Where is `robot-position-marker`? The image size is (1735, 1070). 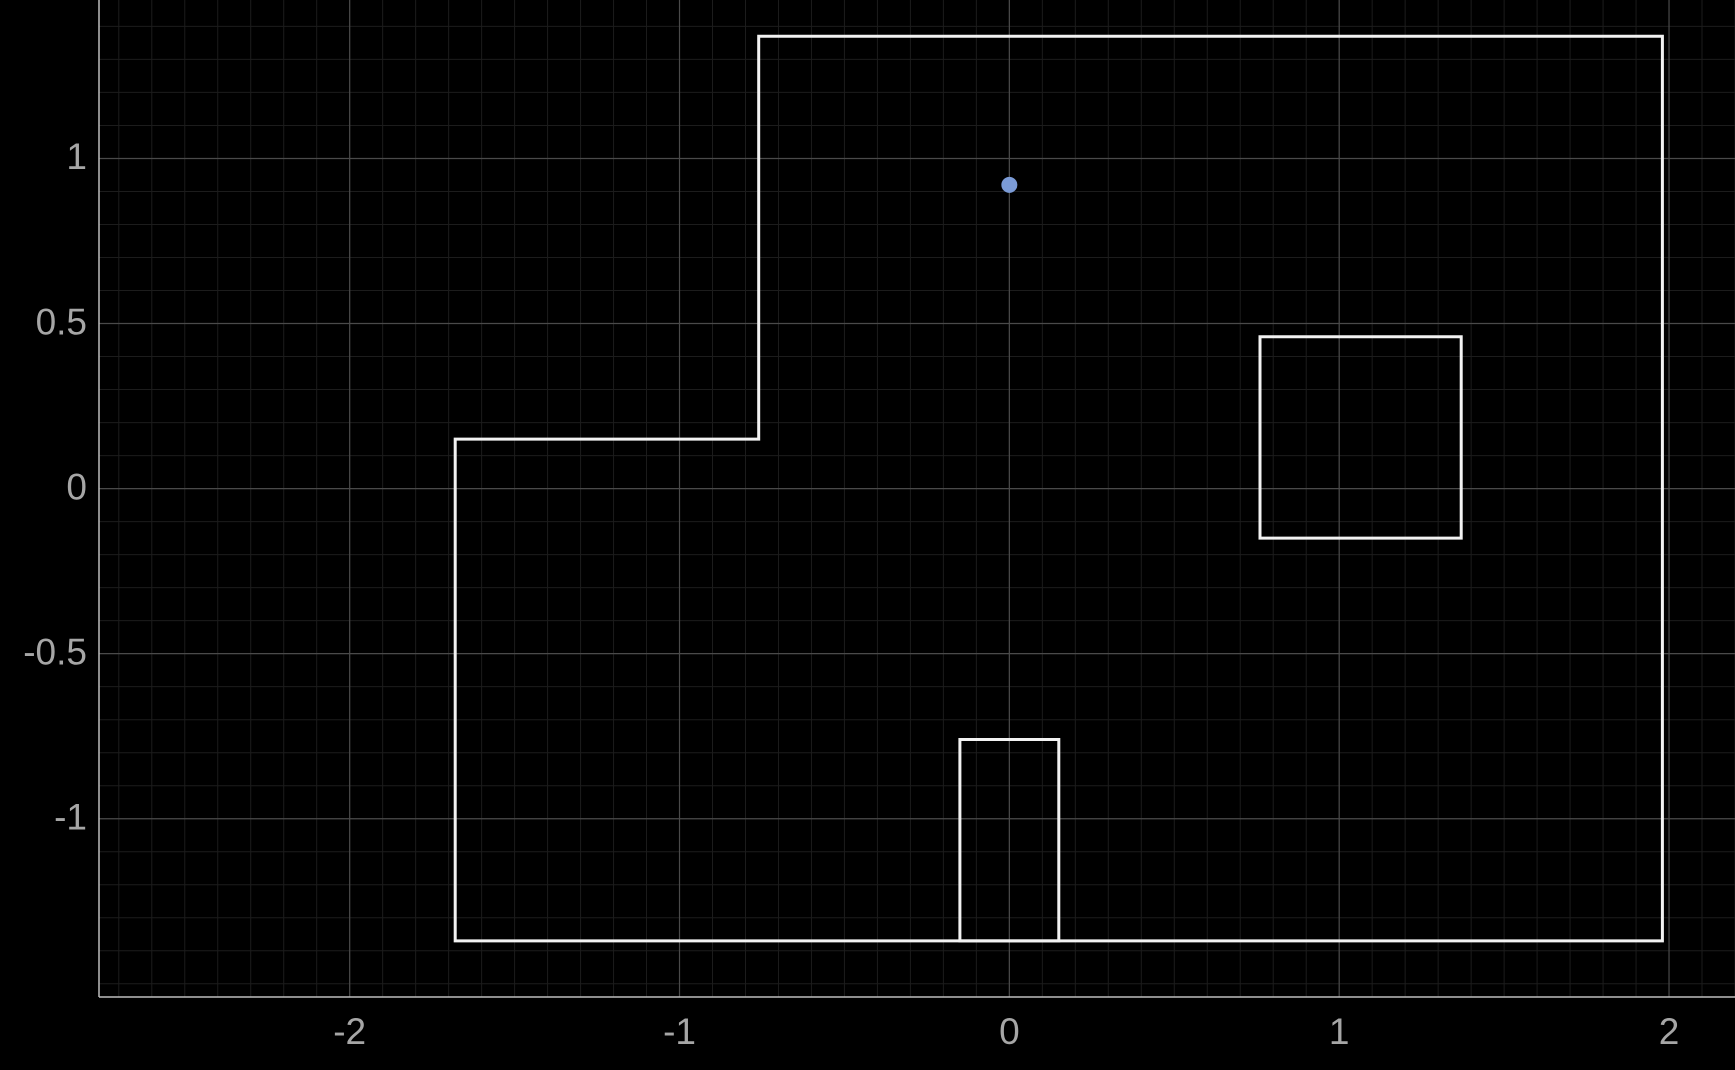
robot-position-marker is located at coordinates (1009, 184).